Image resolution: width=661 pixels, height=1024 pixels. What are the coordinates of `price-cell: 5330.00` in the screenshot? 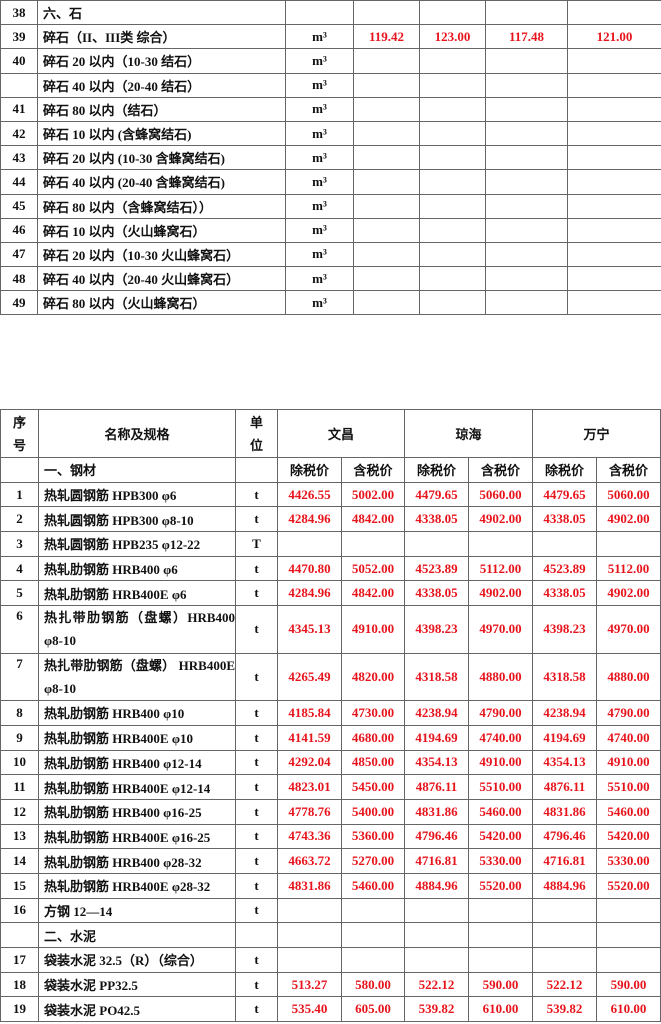 It's located at (501, 861).